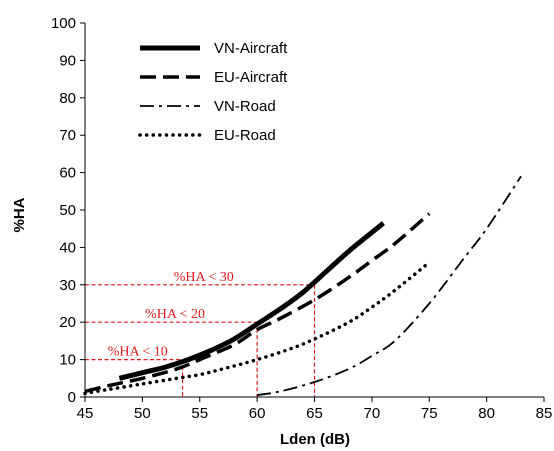 This screenshot has height=451, width=554. I want to click on x-tick-label: 55, so click(199, 413).